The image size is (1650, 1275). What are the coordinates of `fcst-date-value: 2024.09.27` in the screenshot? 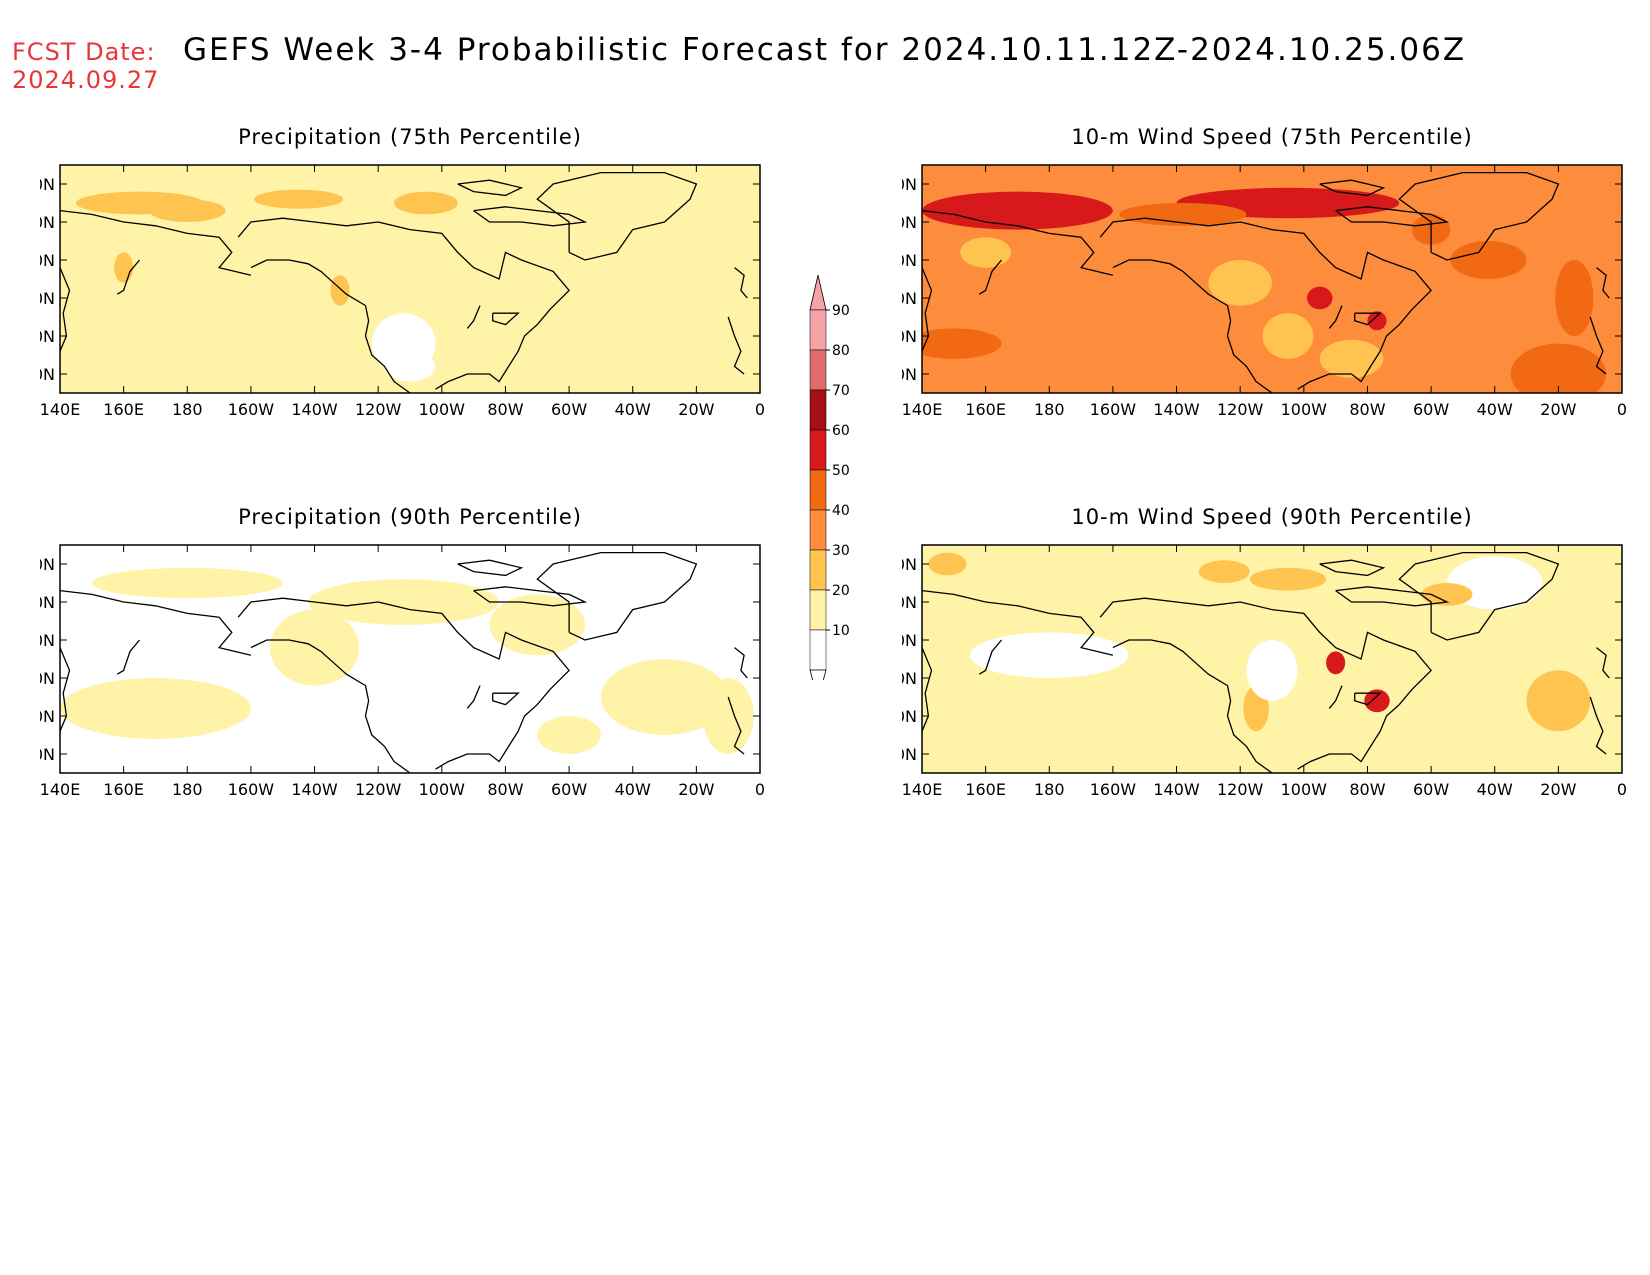 It's located at (86, 80).